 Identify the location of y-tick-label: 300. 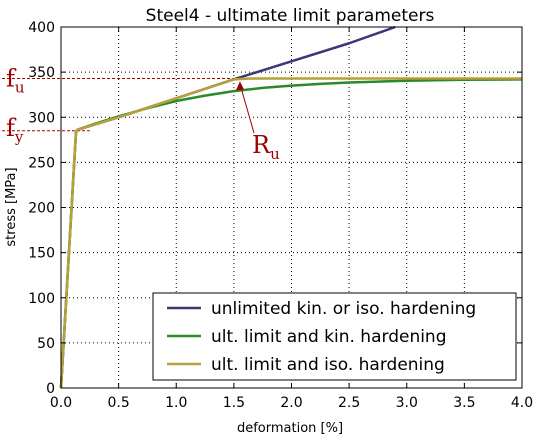
(41, 118).